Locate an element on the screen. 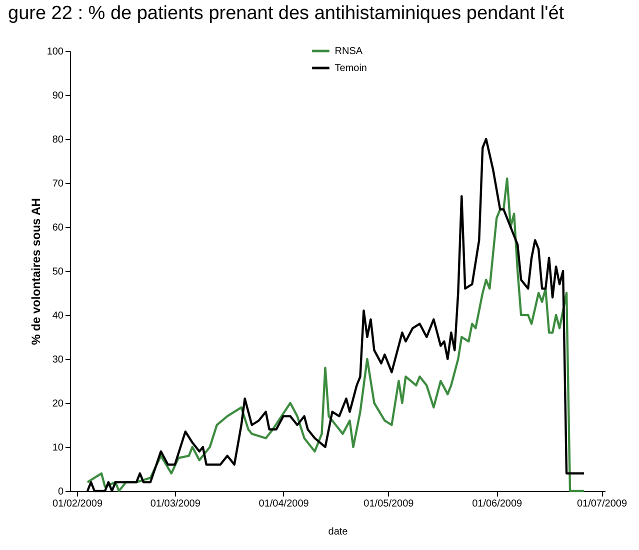 This screenshot has height=550, width=639. x-tick-label: 01/03/2009 is located at coordinates (175, 504).